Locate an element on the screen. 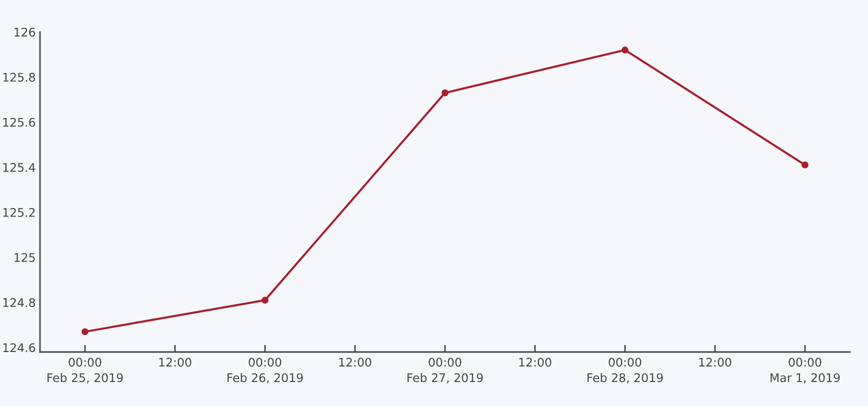  y-tick-label: 125 is located at coordinates (24, 257).